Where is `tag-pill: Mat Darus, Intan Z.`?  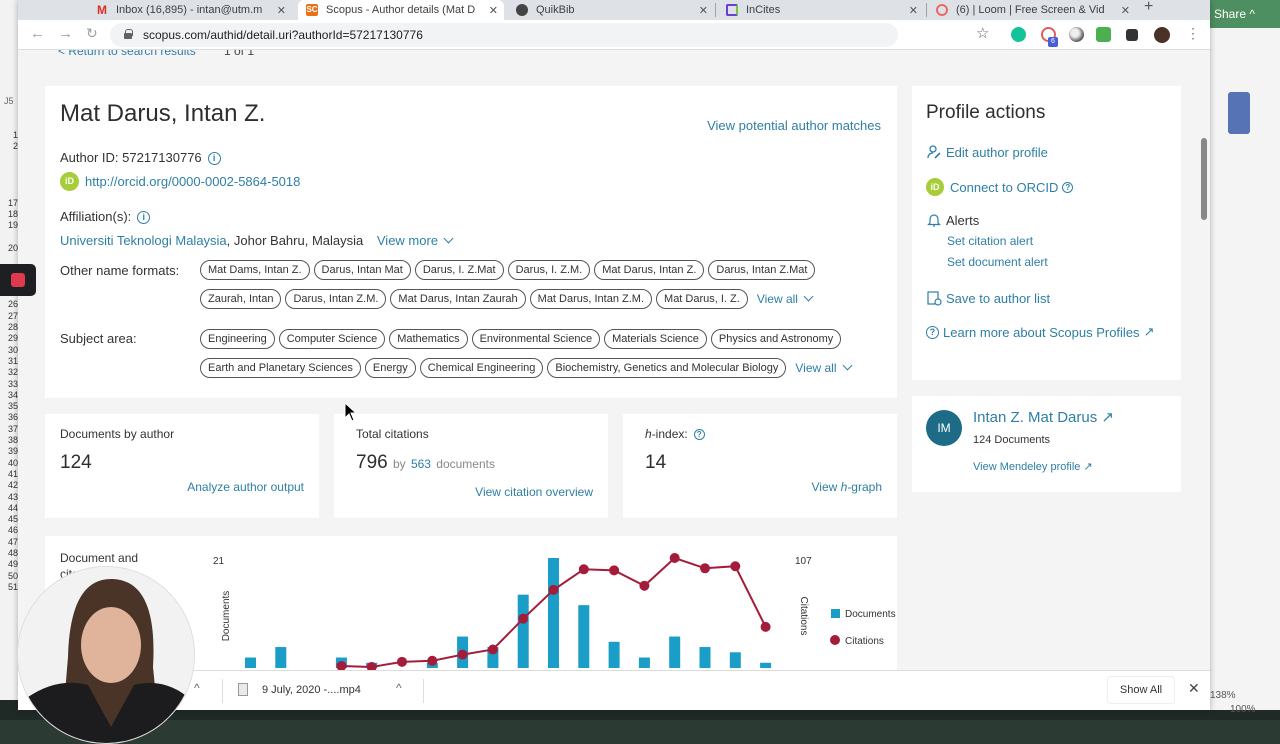 tag-pill: Mat Darus, Intan Z. is located at coordinates (649, 270).